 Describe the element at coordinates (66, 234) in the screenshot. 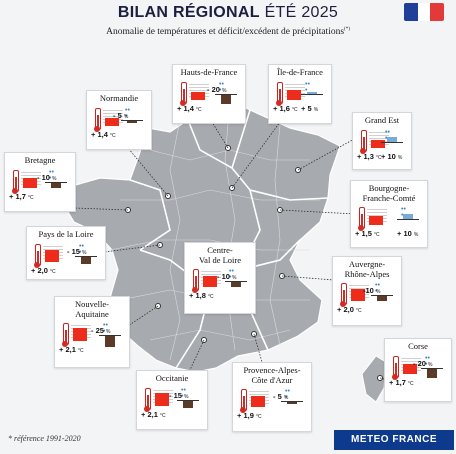

I see `region-name: Pays de la Loire` at that location.